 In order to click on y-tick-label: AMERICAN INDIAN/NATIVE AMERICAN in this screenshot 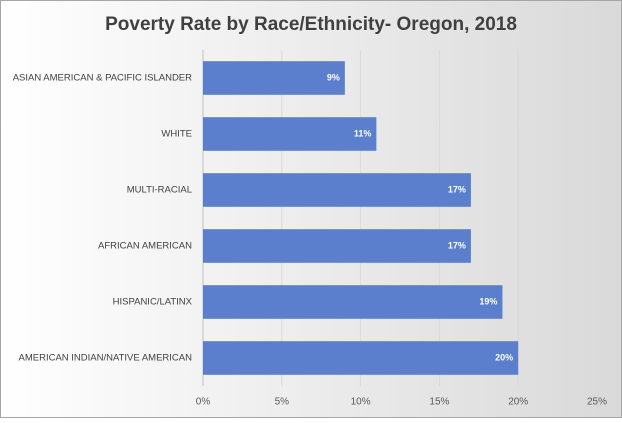, I will do `click(106, 358)`.